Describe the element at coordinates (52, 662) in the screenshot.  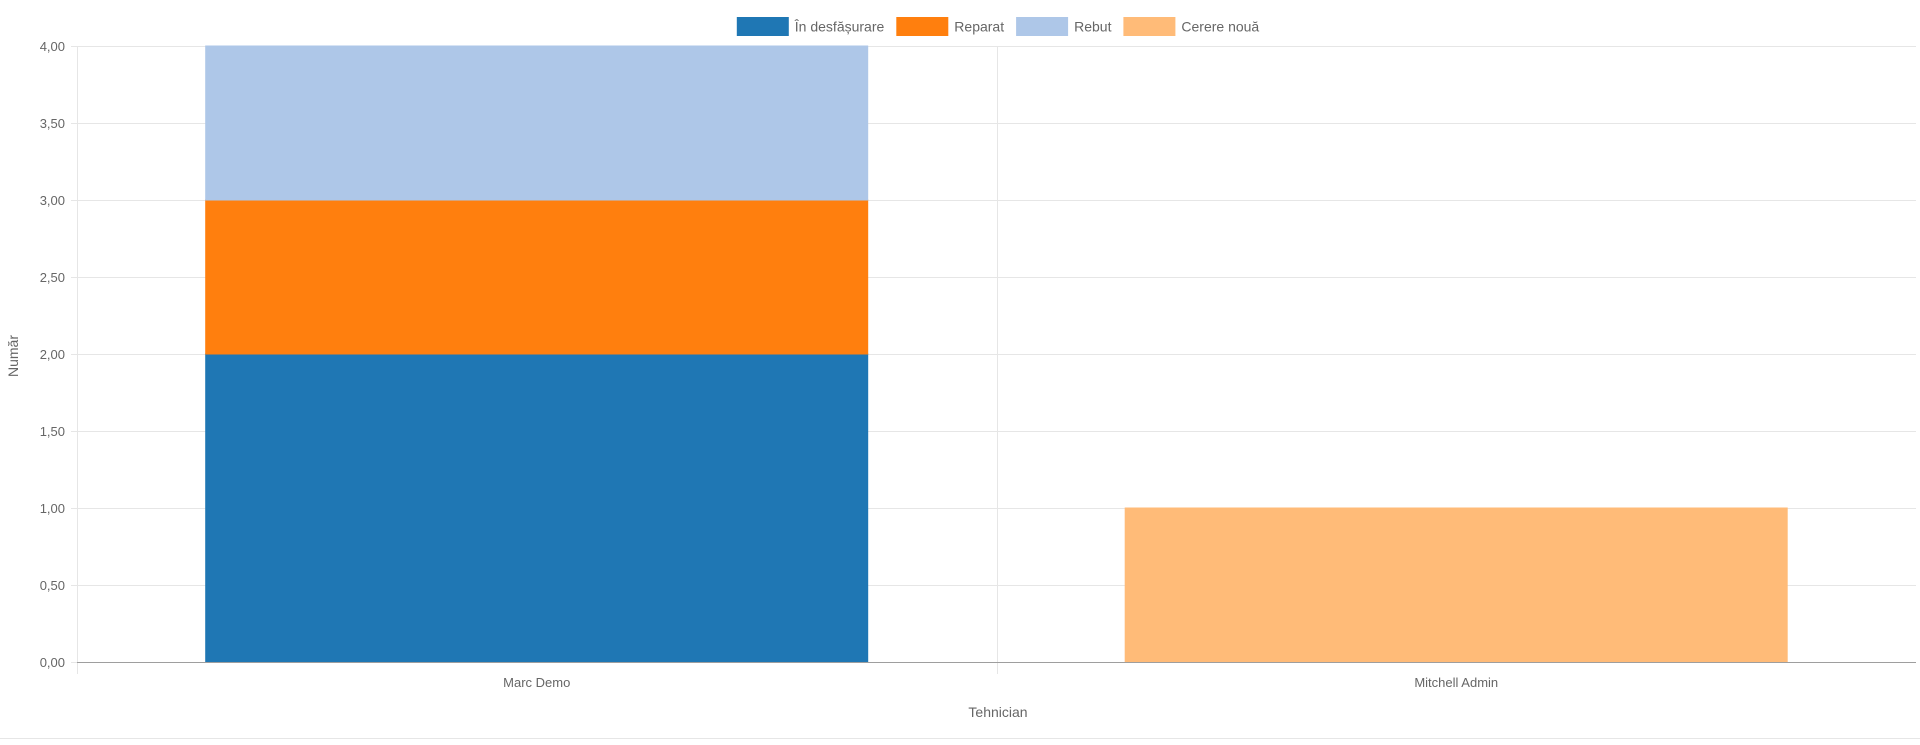
I see `y-tick-label: 0,00` at that location.